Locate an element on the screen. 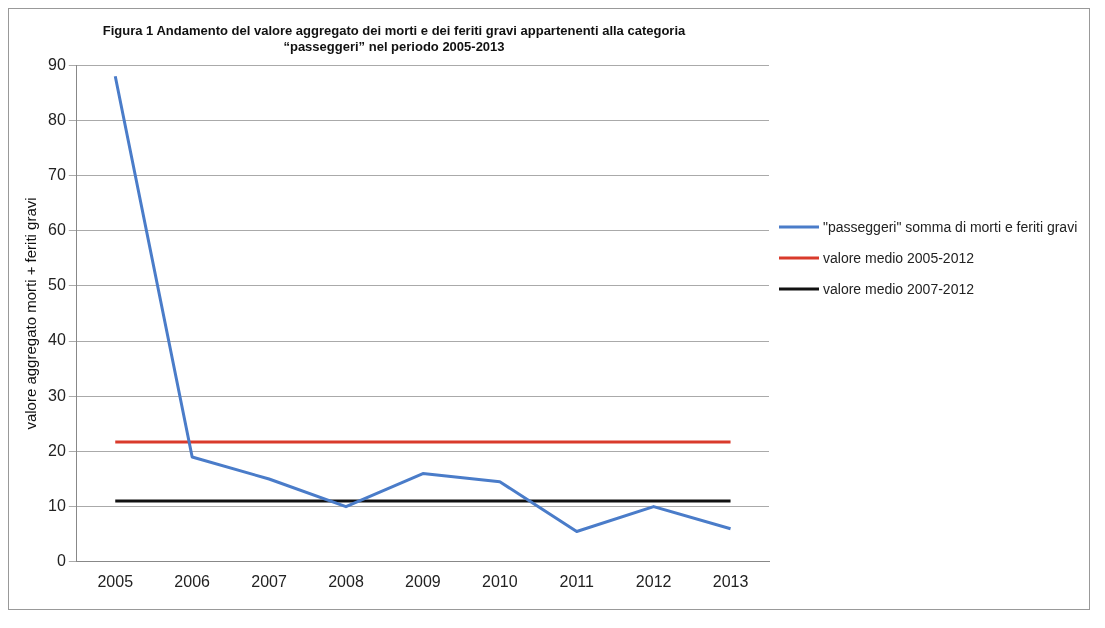 The image size is (1105, 628). x-tick-label: 2007 is located at coordinates (269, 581).